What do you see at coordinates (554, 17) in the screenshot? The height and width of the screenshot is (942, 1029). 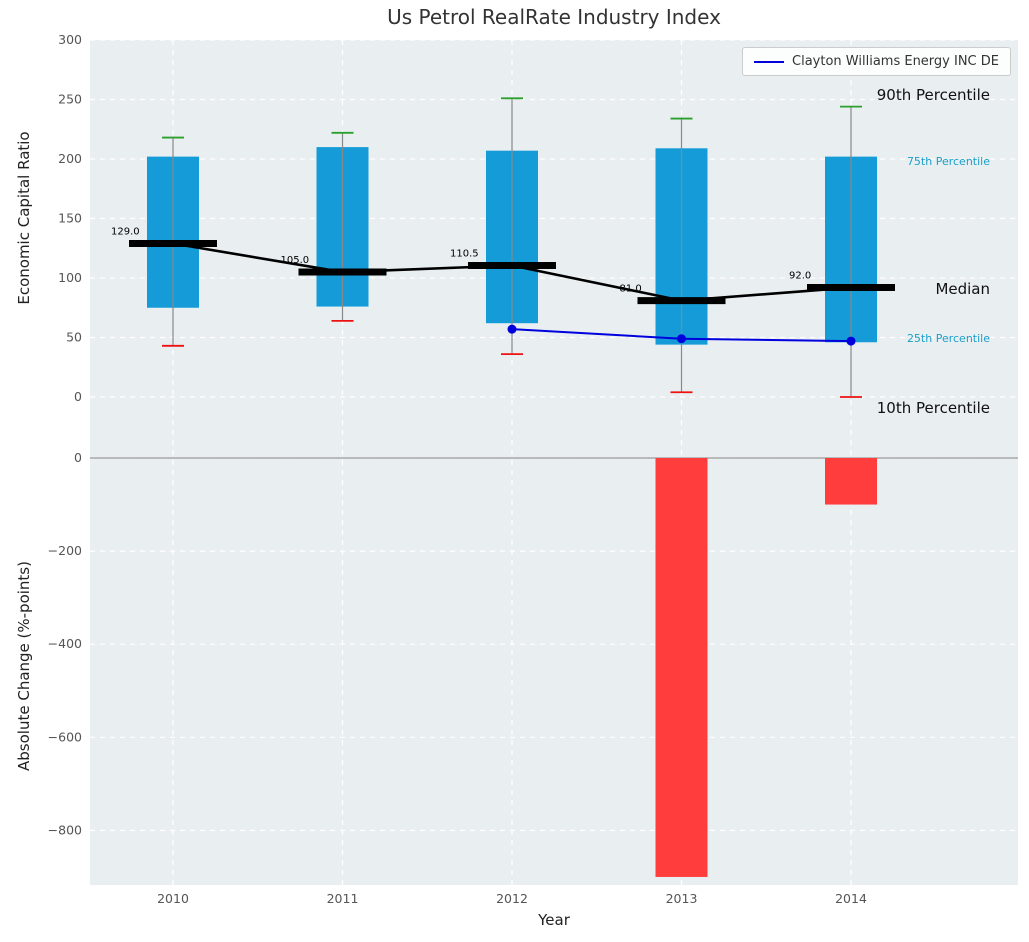 I see `chart-title: Us Petrol RealRate Industry Index` at bounding box center [554, 17].